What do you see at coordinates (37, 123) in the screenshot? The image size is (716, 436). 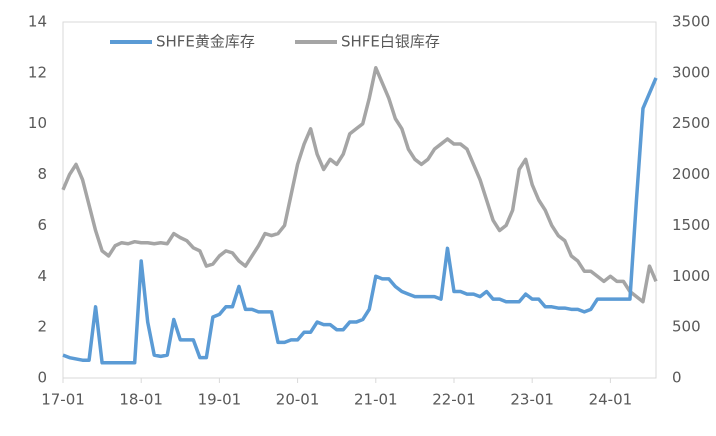 I see `y-tick-label: 10` at bounding box center [37, 123].